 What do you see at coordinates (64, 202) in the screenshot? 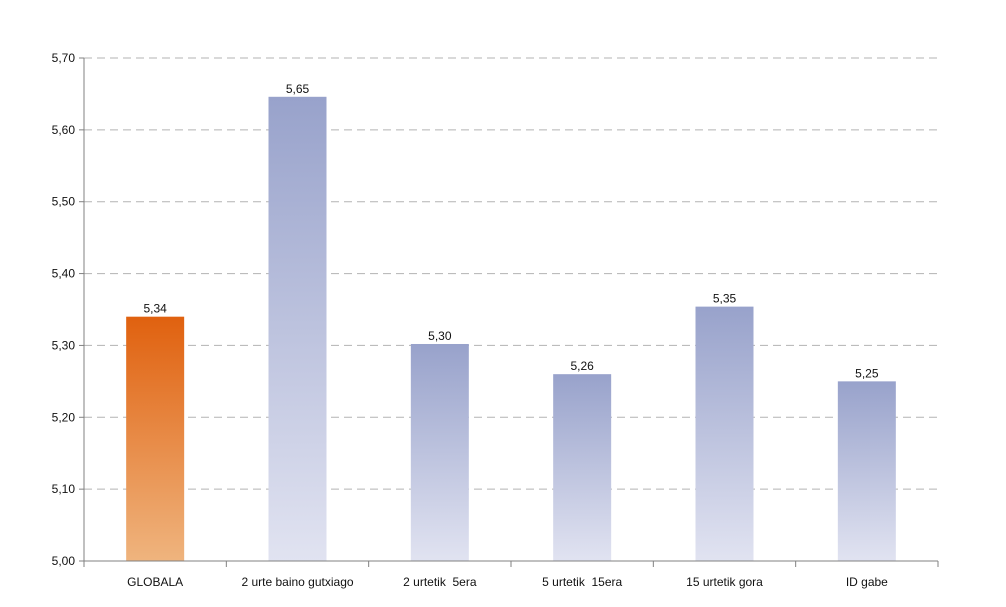
I see `y-tick-label: 5,50` at bounding box center [64, 202].